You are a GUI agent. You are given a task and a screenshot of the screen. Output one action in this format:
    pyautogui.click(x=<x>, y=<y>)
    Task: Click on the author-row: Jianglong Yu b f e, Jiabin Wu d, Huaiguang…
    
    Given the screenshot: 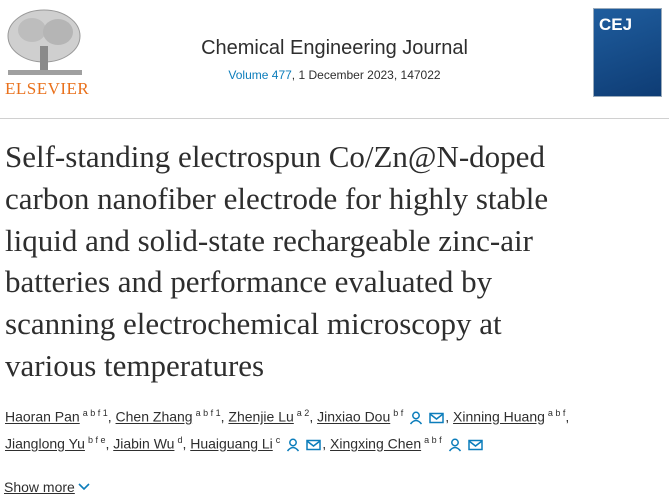 What is the action you would take?
    pyautogui.click(x=287, y=448)
    